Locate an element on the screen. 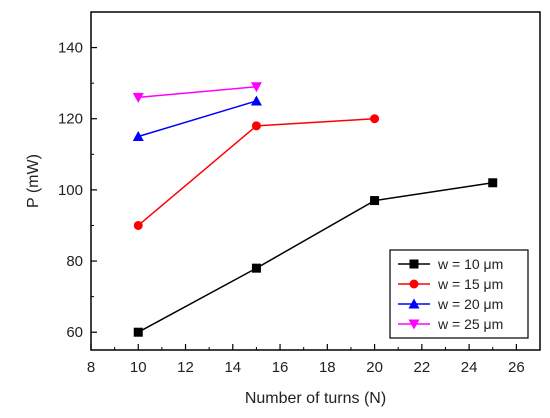  x-tick-label: 18 is located at coordinates (327, 367).